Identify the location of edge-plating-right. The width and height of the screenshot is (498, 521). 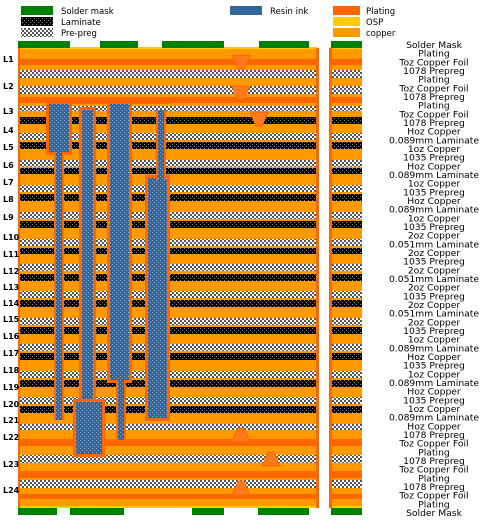
(330, 278).